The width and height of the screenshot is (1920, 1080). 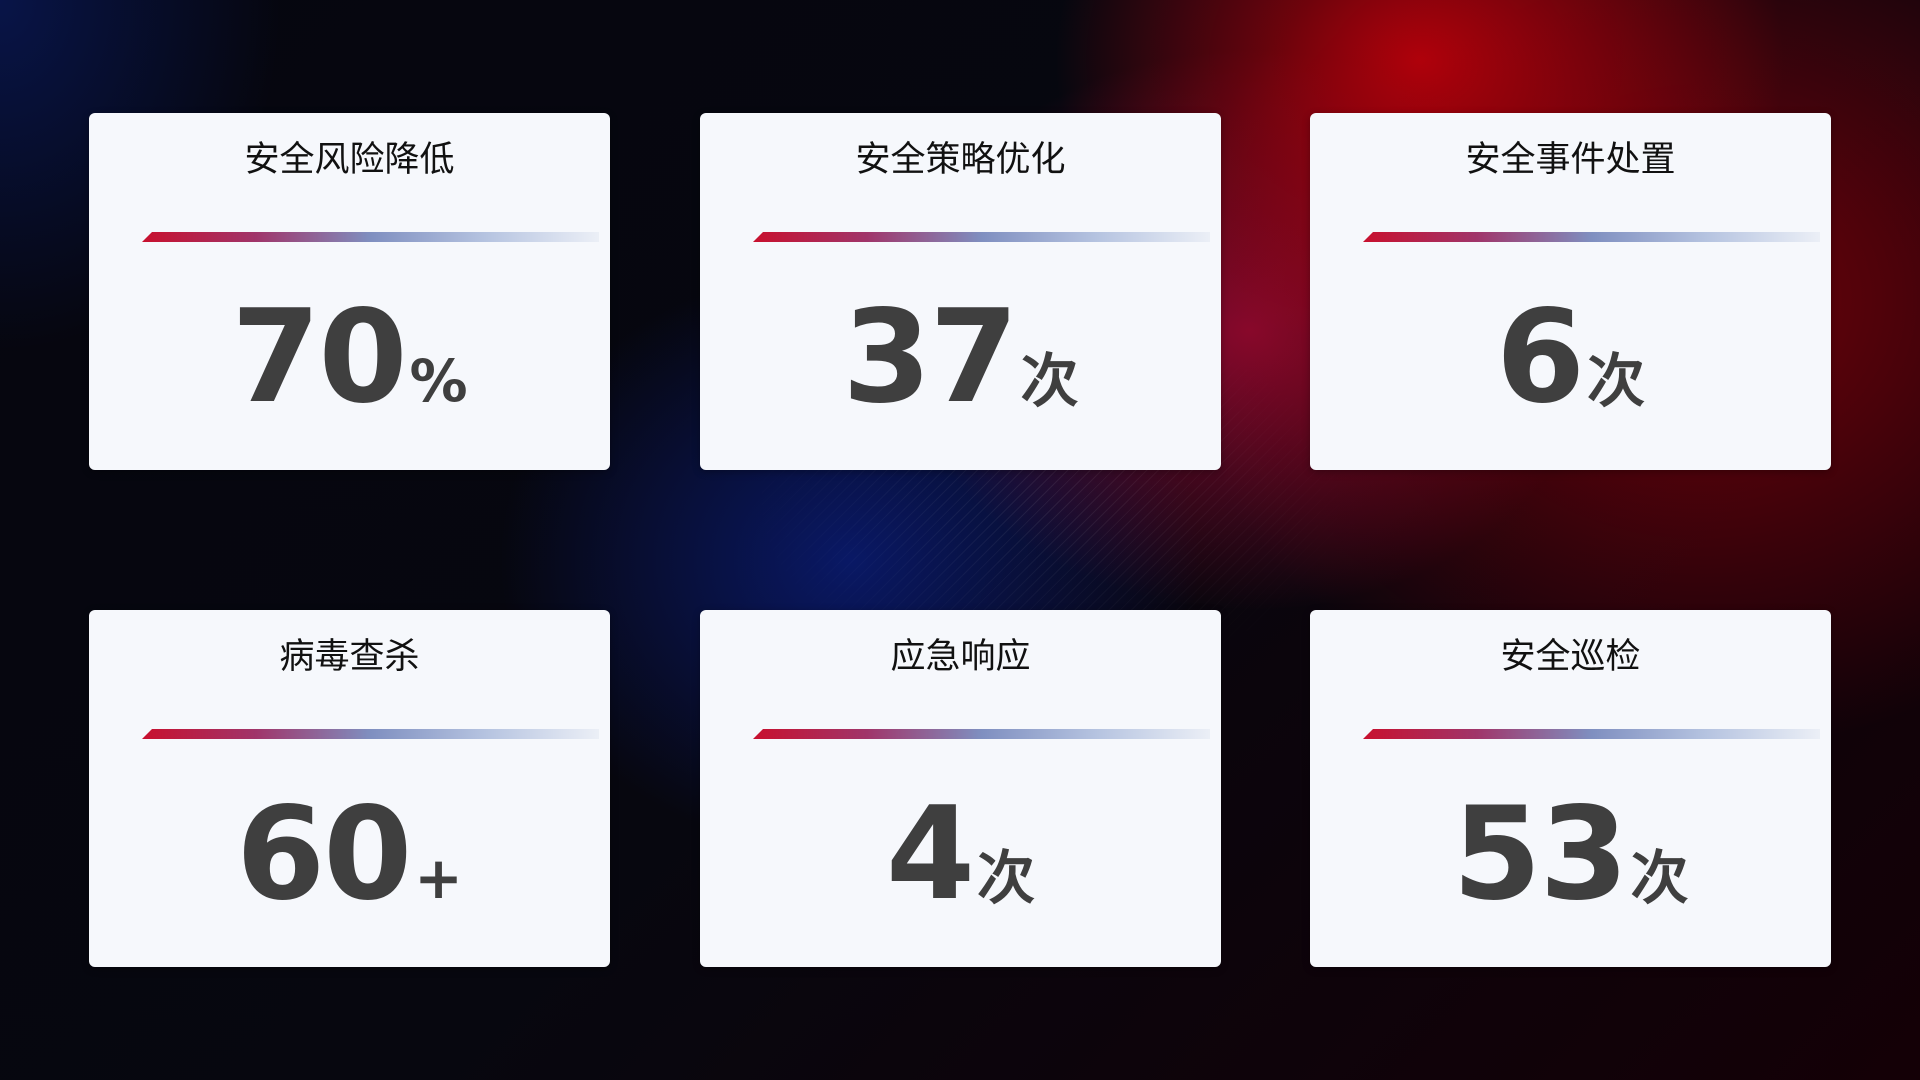 I want to click on stat-card-emergency-response: 应急响应 4次, so click(x=960, y=788).